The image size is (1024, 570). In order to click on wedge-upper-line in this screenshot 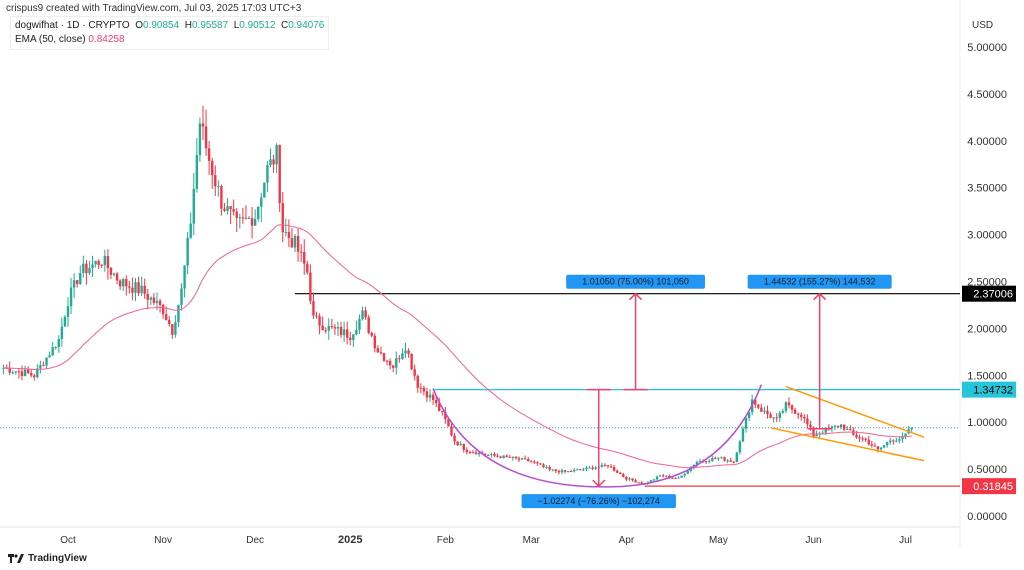, I will do `click(855, 411)`.